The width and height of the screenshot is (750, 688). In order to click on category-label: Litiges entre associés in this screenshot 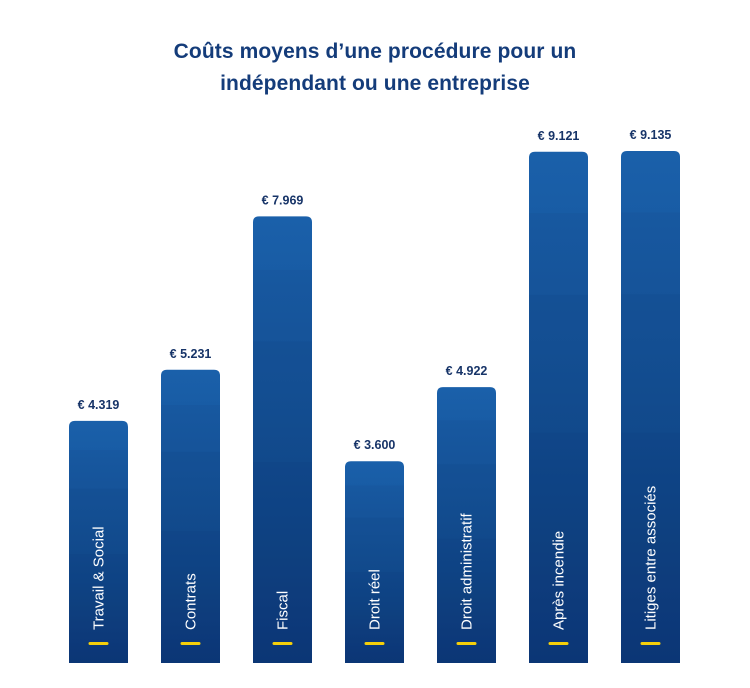, I will do `click(651, 558)`.